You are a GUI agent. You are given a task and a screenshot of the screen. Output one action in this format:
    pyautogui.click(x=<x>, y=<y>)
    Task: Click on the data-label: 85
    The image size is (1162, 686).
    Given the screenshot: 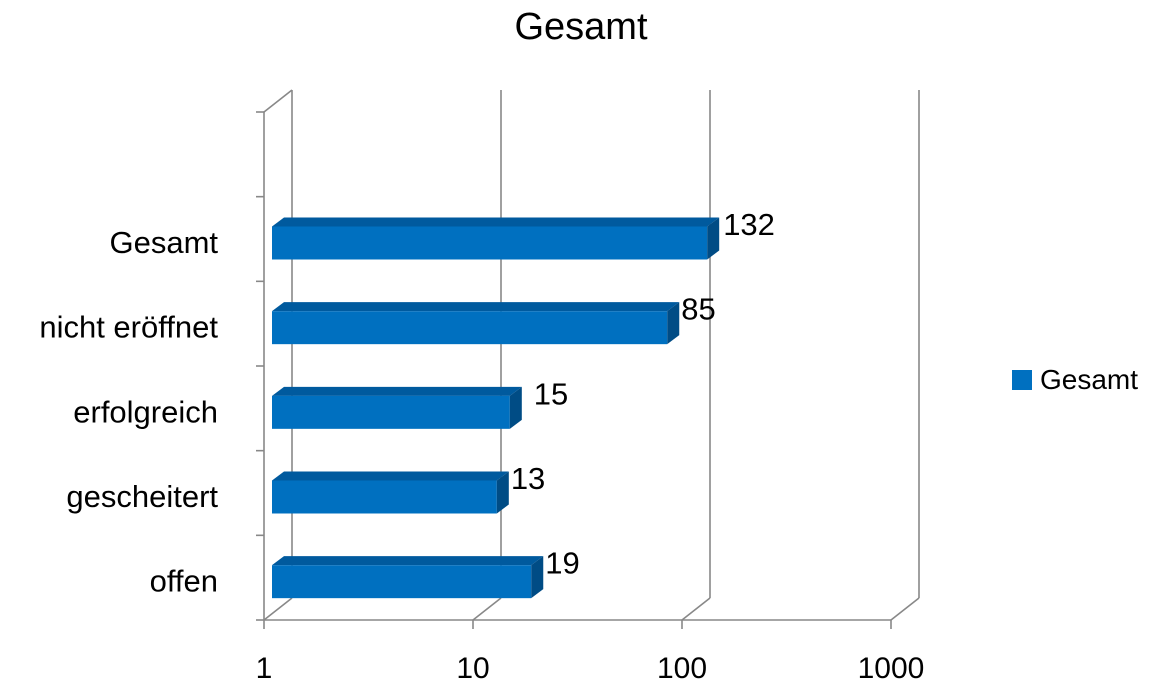 What is the action you would take?
    pyautogui.click(x=698, y=309)
    